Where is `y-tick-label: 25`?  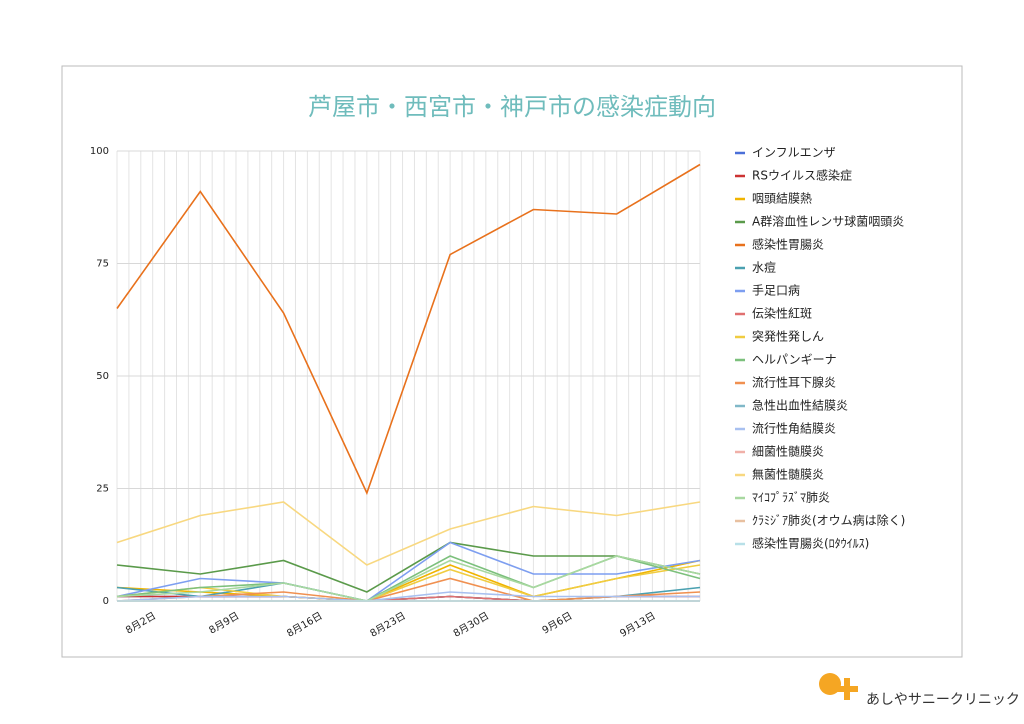
y-tick-label: 25 is located at coordinates (102, 489).